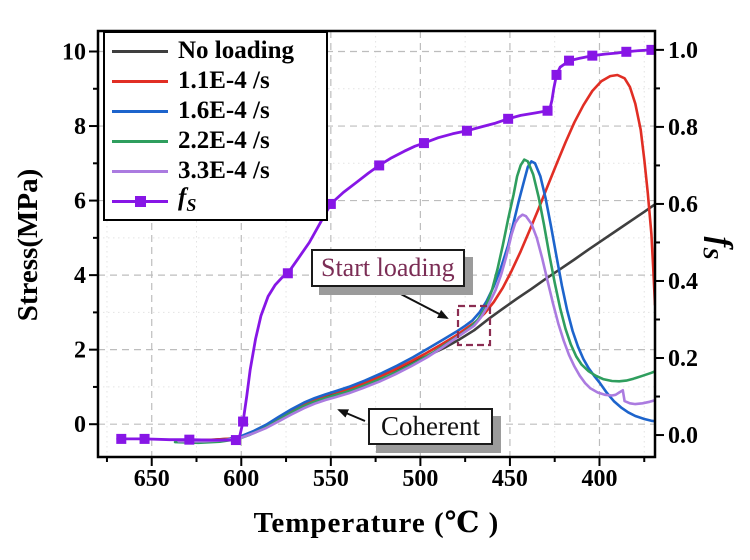  I want to click on x-axis-title: Temperature (℃ ), so click(376, 523).